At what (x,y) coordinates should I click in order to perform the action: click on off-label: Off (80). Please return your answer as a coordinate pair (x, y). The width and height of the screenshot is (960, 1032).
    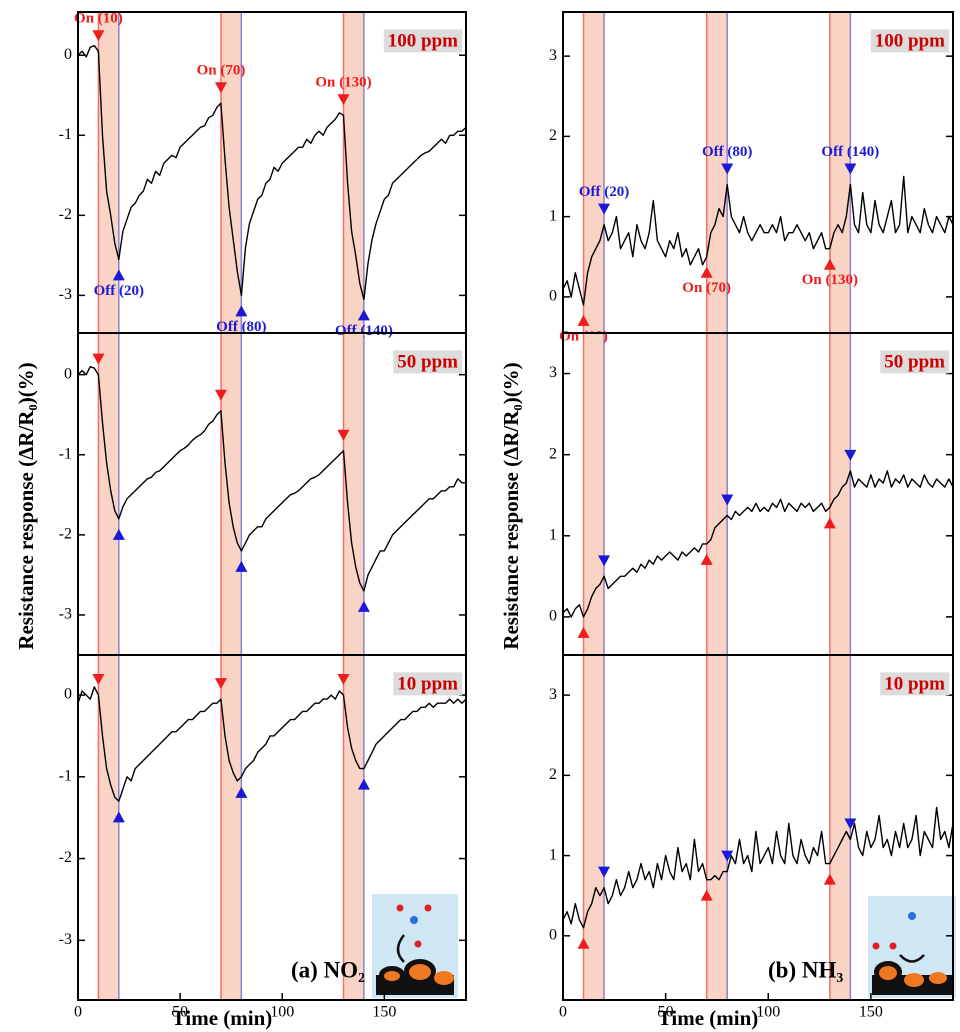
    Looking at the image, I should click on (727, 152).